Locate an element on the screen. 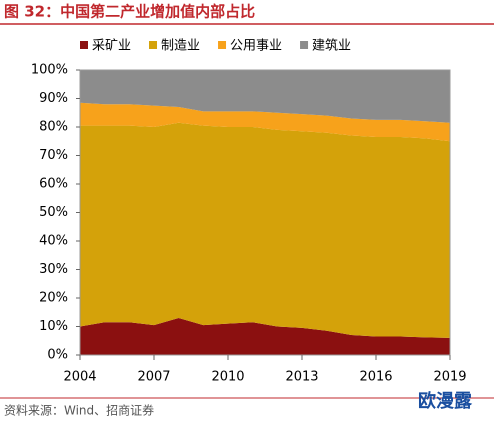 The height and width of the screenshot is (422, 494). y-tick-label: 30% is located at coordinates (53, 269).